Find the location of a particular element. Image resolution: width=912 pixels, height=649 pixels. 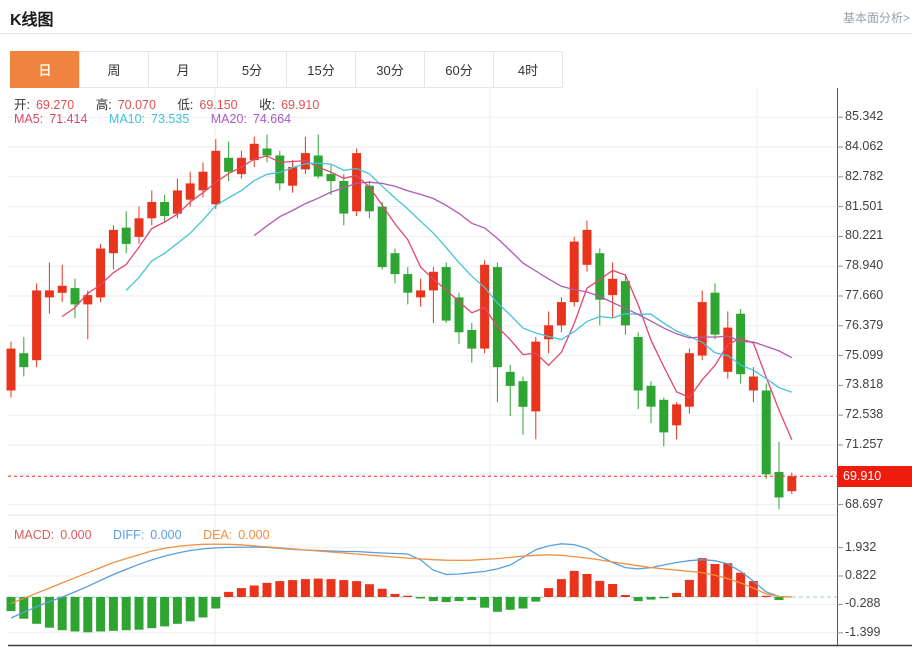

high-label: 高: is located at coordinates (103, 105).